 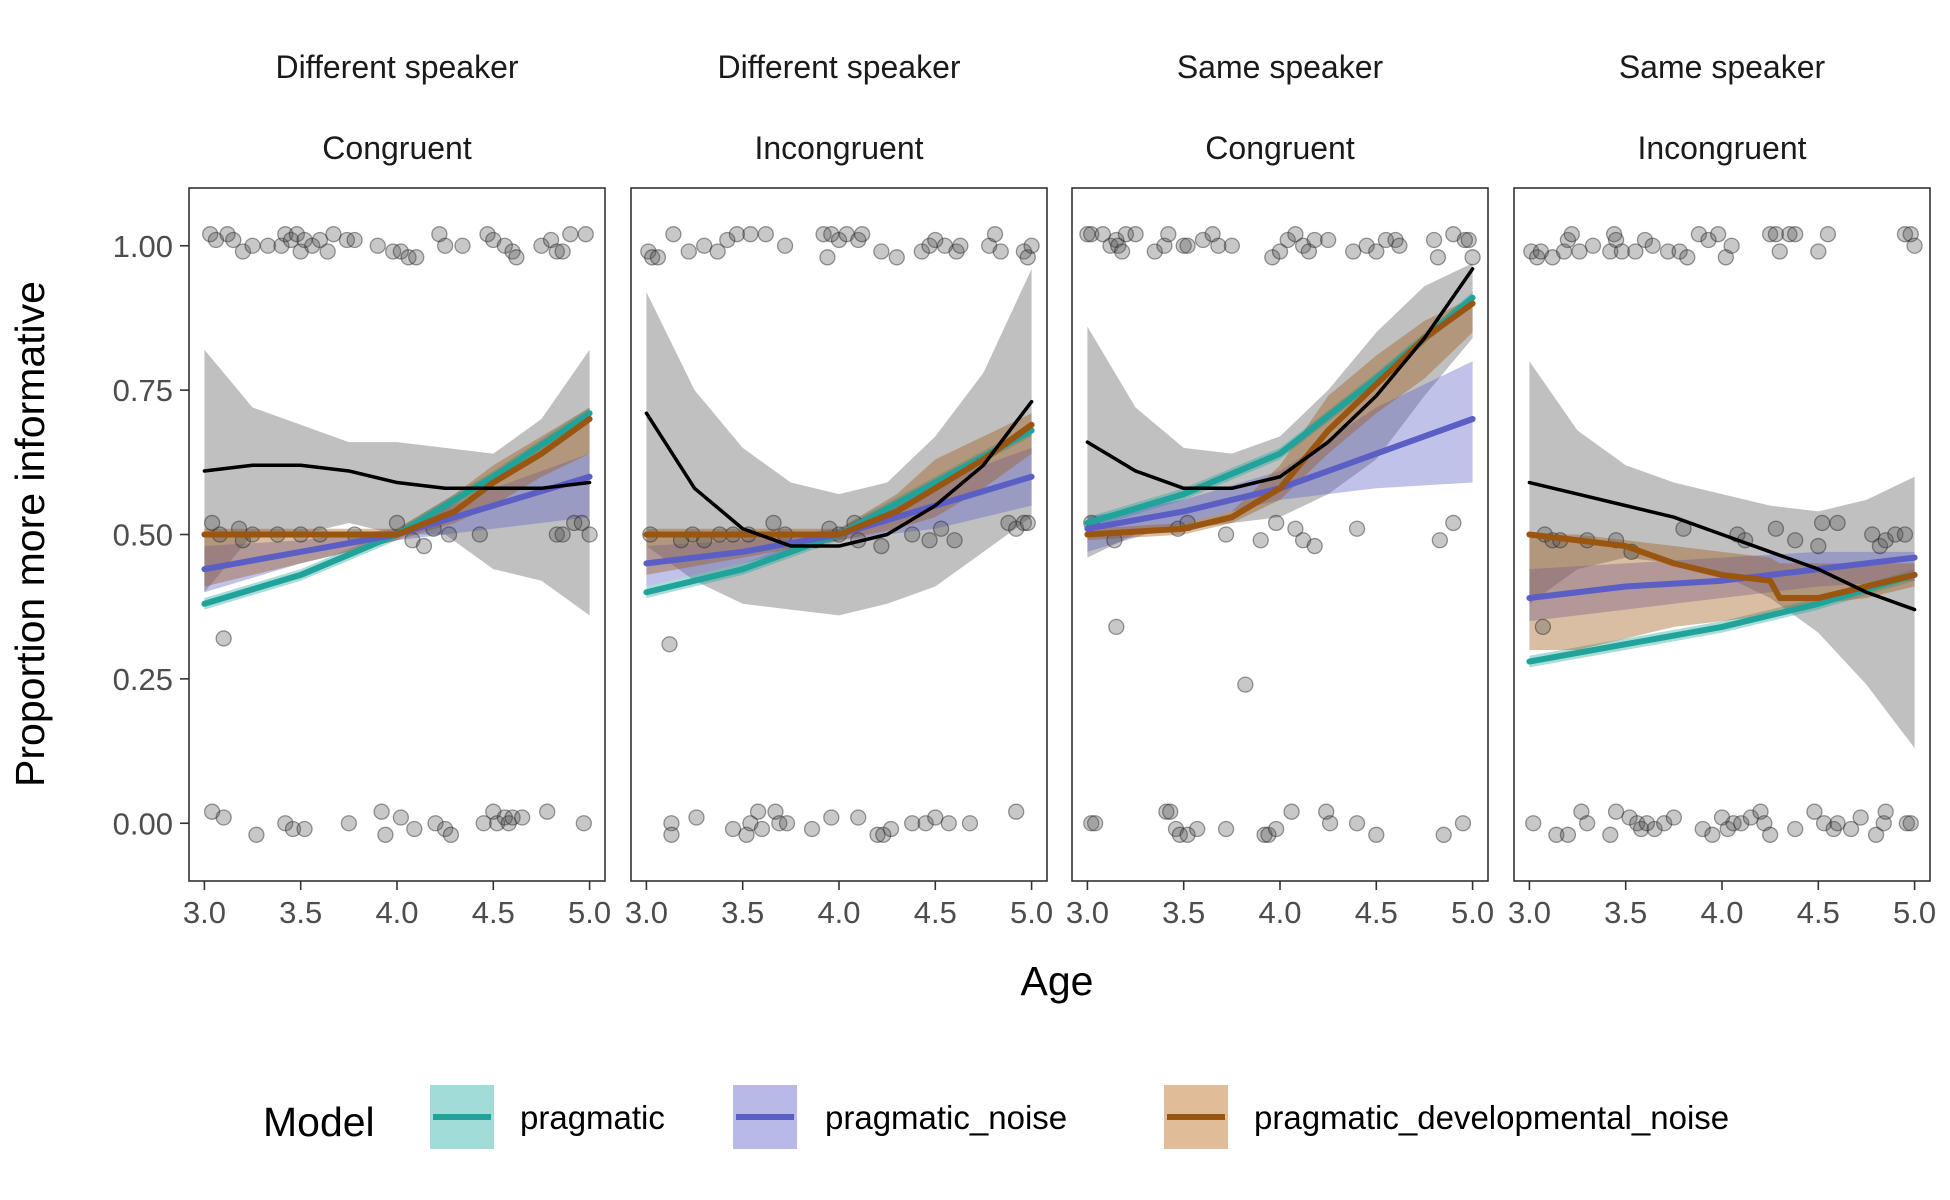 I want to click on x-tick-label: 3.5, so click(x=1183, y=912).